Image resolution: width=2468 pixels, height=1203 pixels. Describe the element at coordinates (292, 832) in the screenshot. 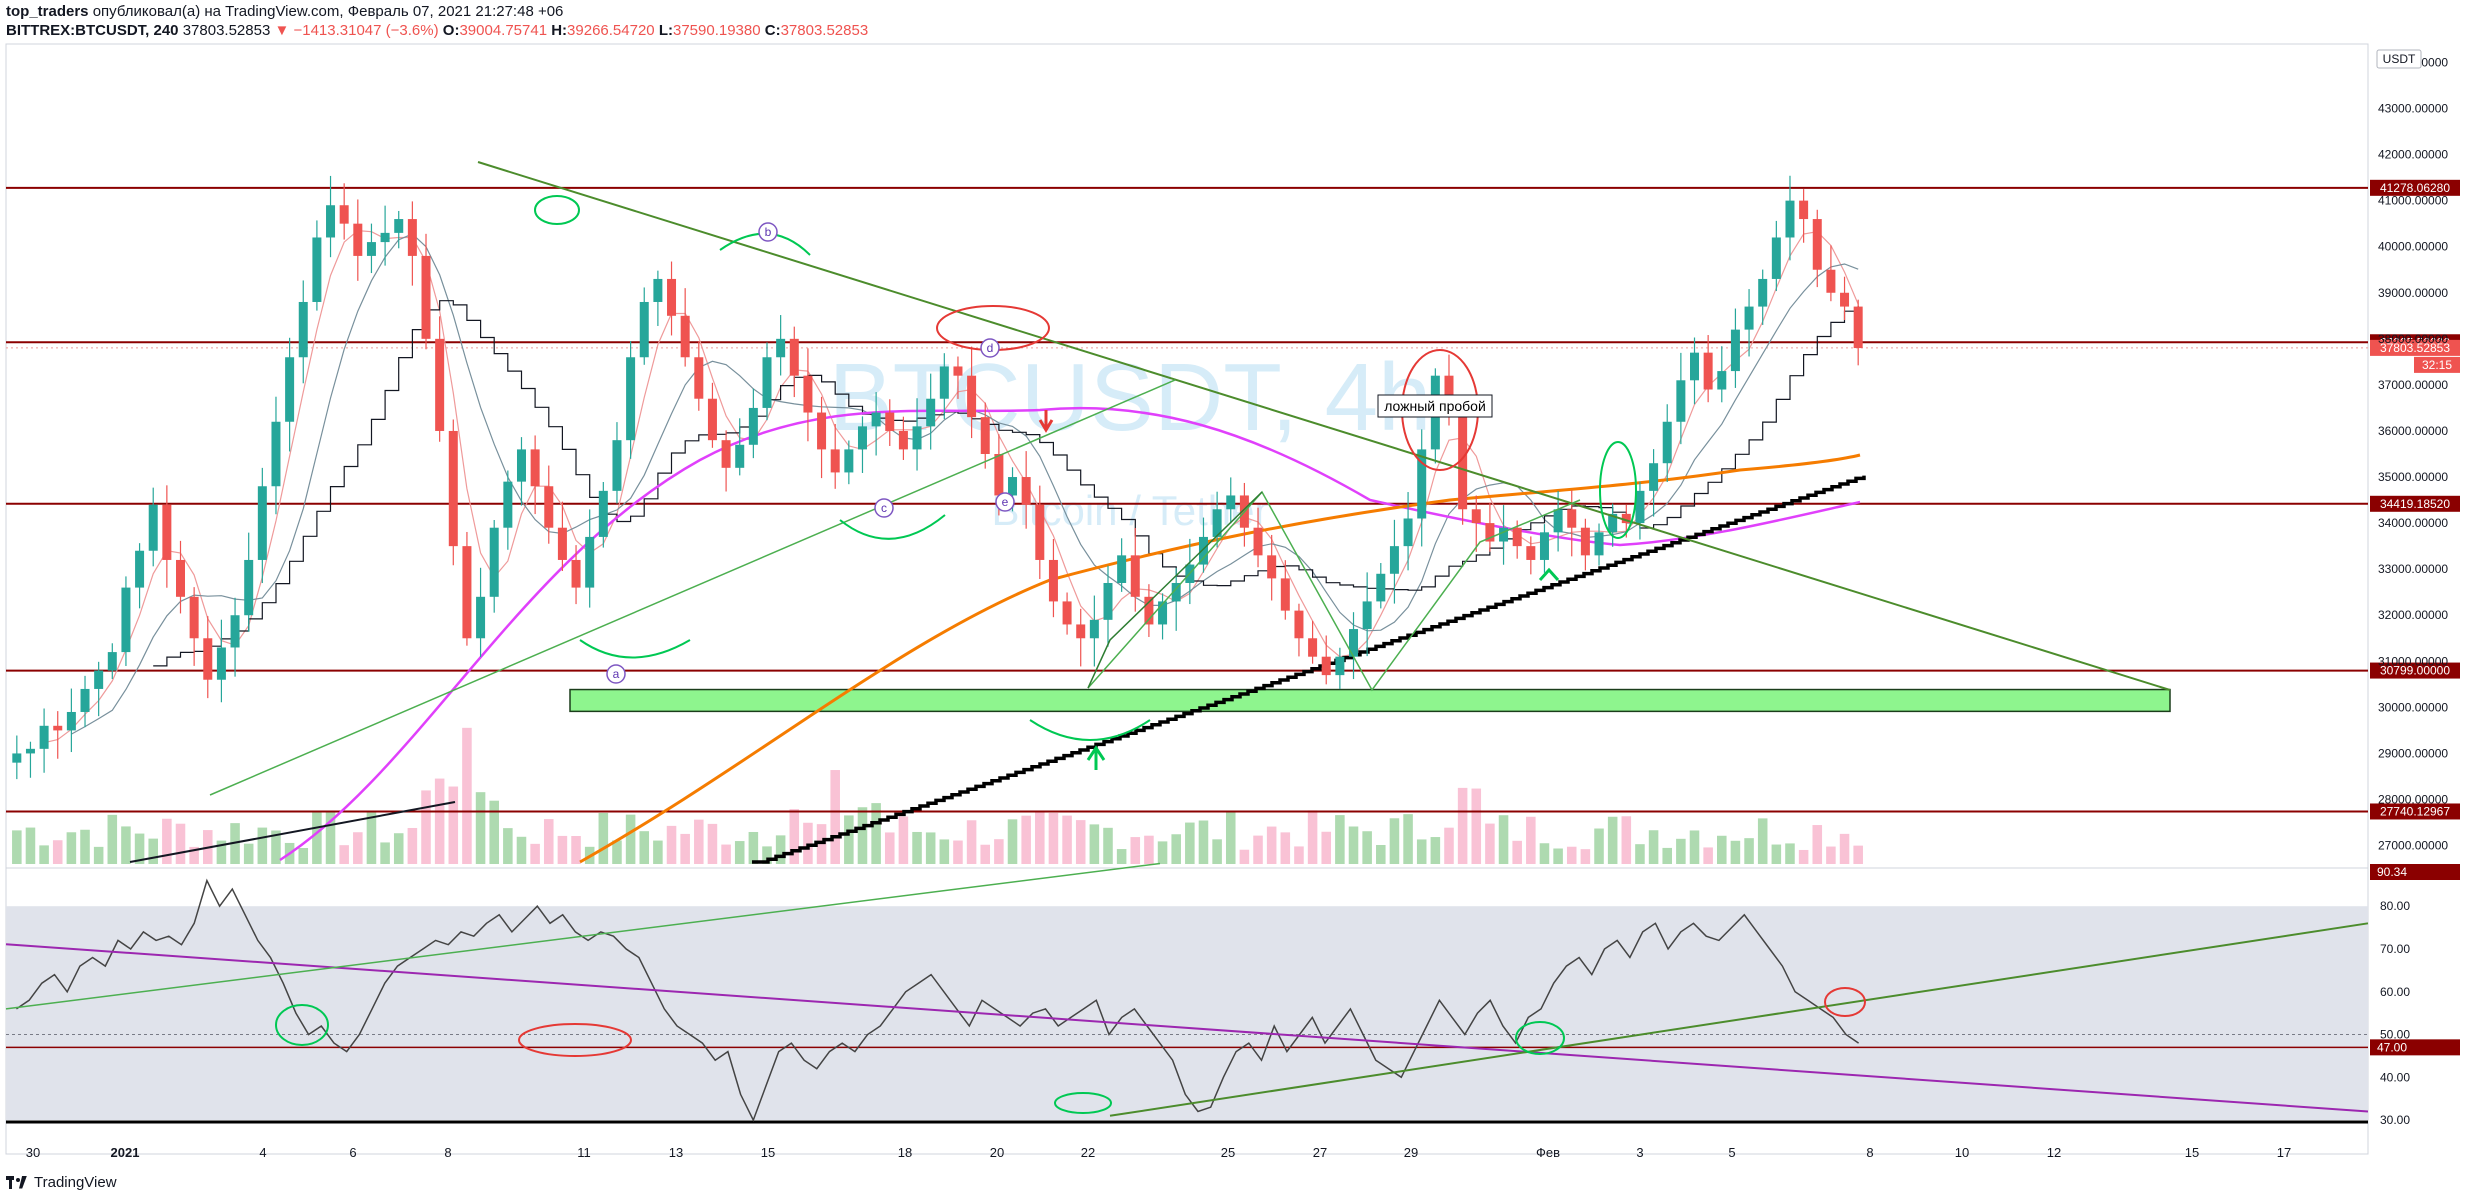

I see `black-trendline-left` at that location.